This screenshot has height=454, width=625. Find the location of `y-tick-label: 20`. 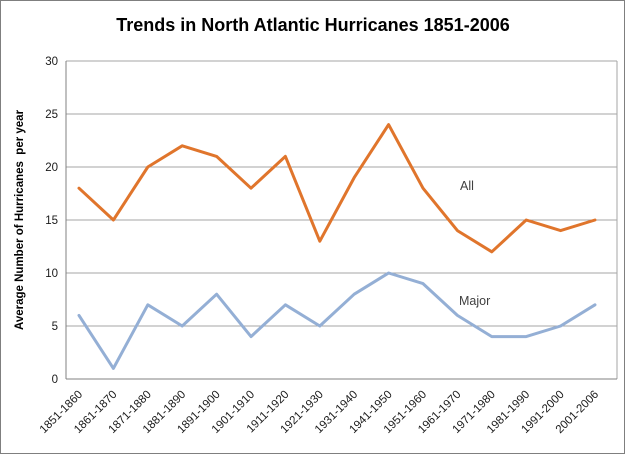

y-tick-label: 20 is located at coordinates (51, 168).